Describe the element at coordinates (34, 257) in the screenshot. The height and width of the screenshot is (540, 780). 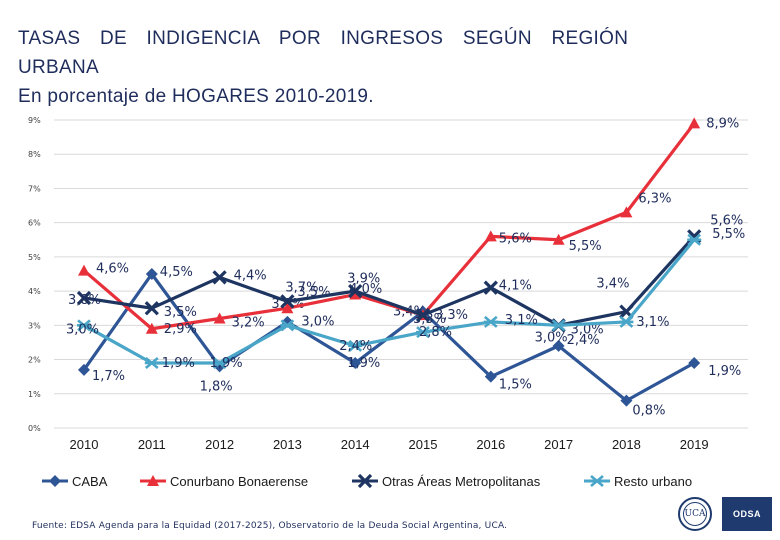
I see `y-tick-label: 5%` at that location.